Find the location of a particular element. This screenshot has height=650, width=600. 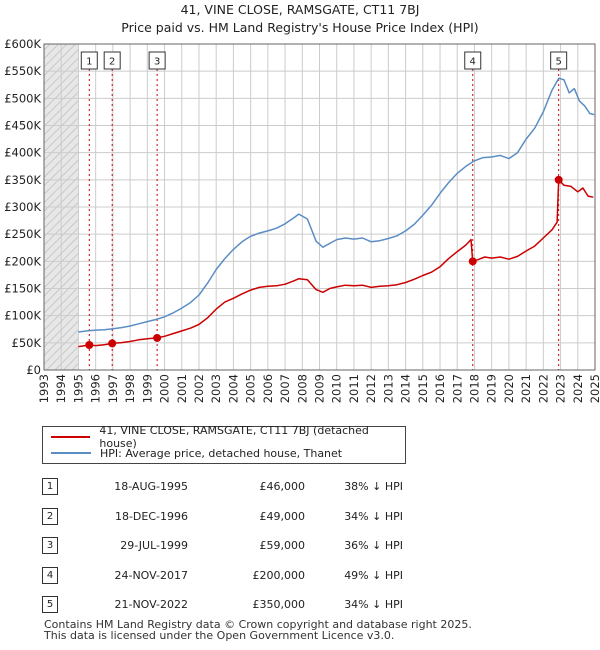

sale-marker-box: 3 is located at coordinates (157, 60).